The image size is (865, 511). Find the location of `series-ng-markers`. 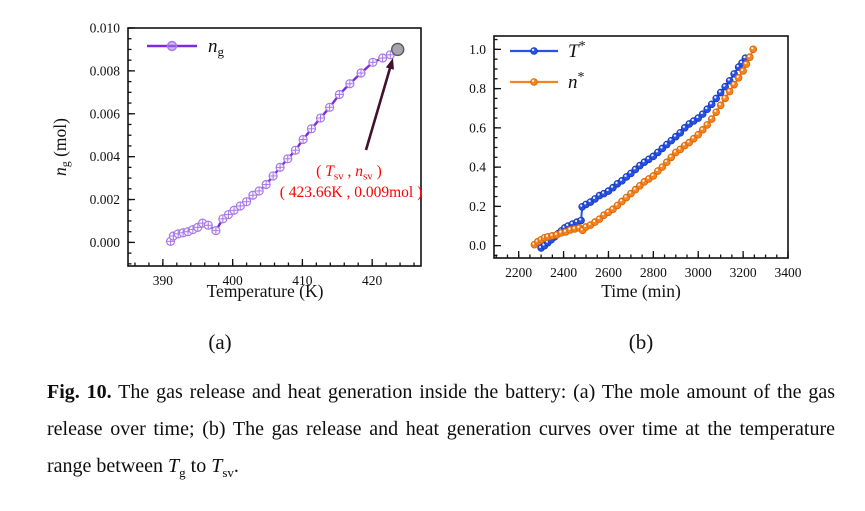

series-ng-markers is located at coordinates (280, 148).